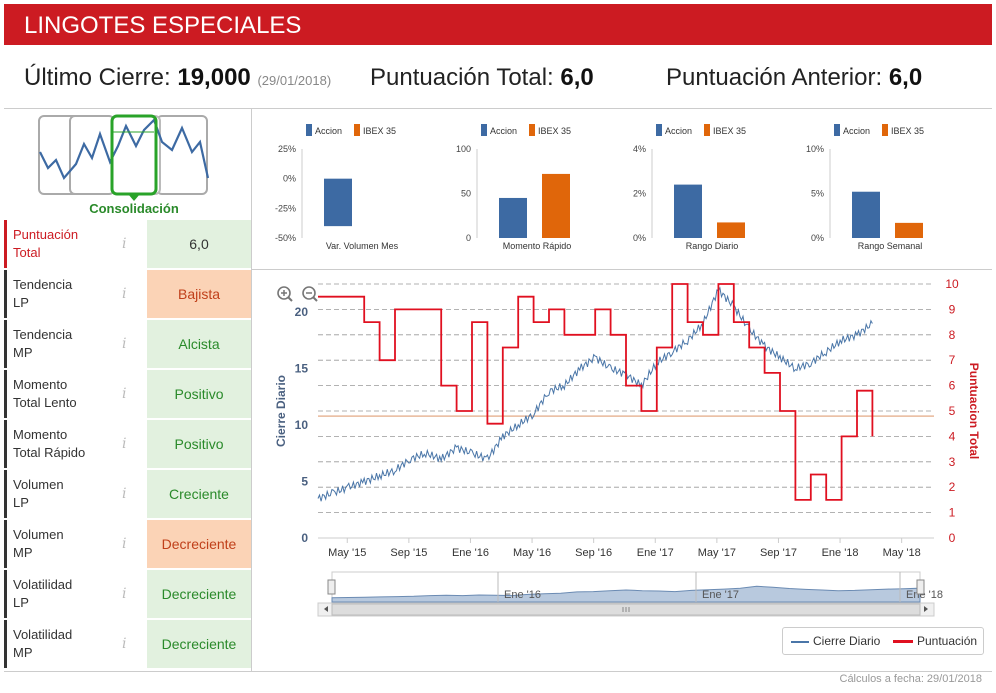 This screenshot has height=693, width=996. What do you see at coordinates (577, 77) in the screenshot?
I see `total-score-value: 6,0` at bounding box center [577, 77].